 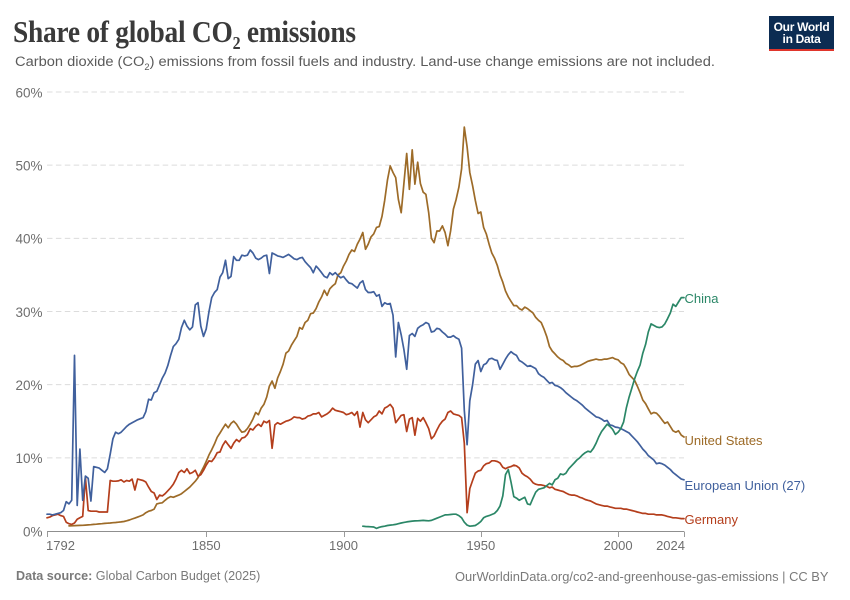 What do you see at coordinates (702, 298) in the screenshot?
I see `svg-text: China` at bounding box center [702, 298].